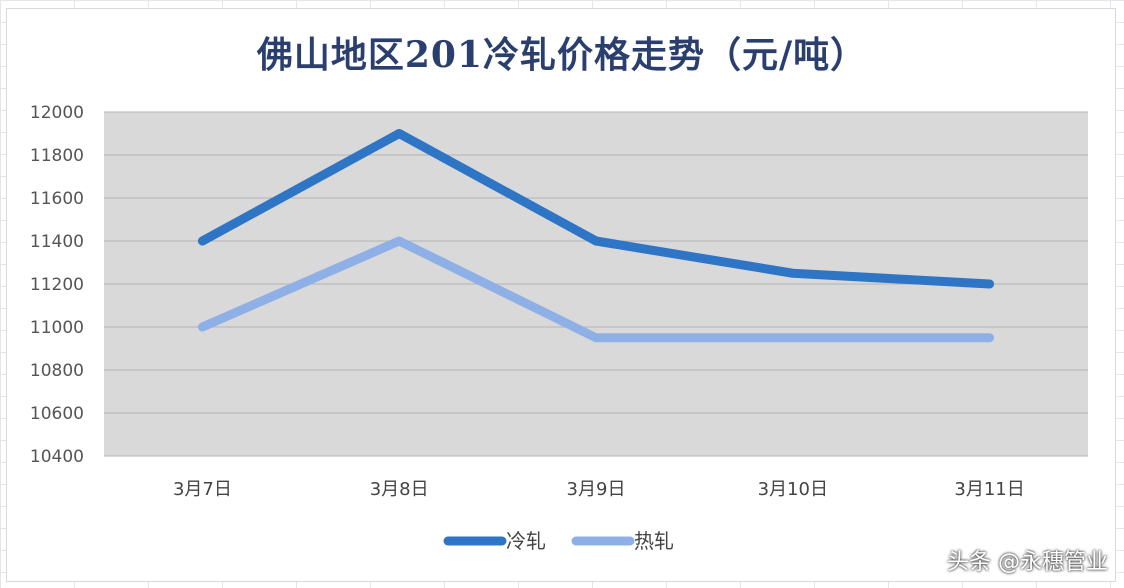 This screenshot has width=1124, height=588. Describe the element at coordinates (57, 328) in the screenshot. I see `y-tick-label: 11000` at that location.